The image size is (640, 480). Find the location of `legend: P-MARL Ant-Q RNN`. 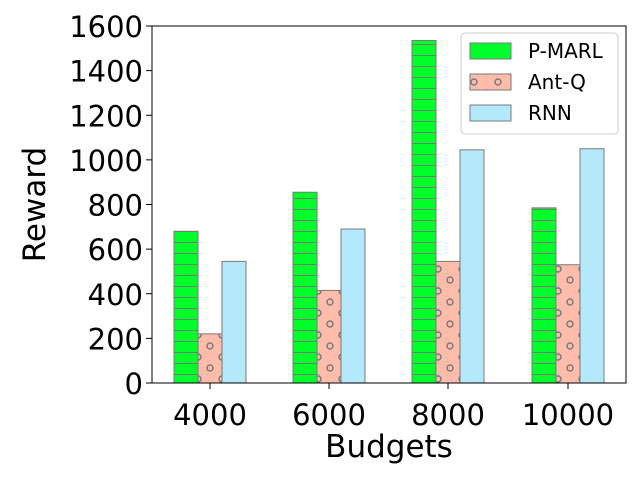

legend: P-MARL Ant-Q RNN is located at coordinates (539, 83).